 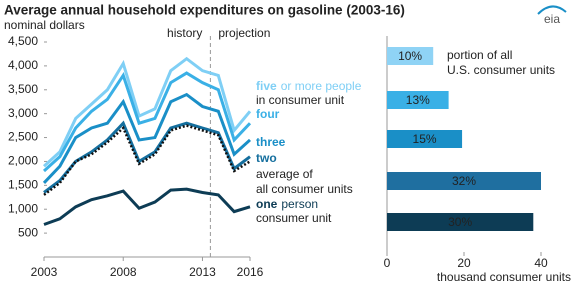 What do you see at coordinates (23, 89) in the screenshot?
I see `y-tick-label: 3,500` at bounding box center [23, 89].